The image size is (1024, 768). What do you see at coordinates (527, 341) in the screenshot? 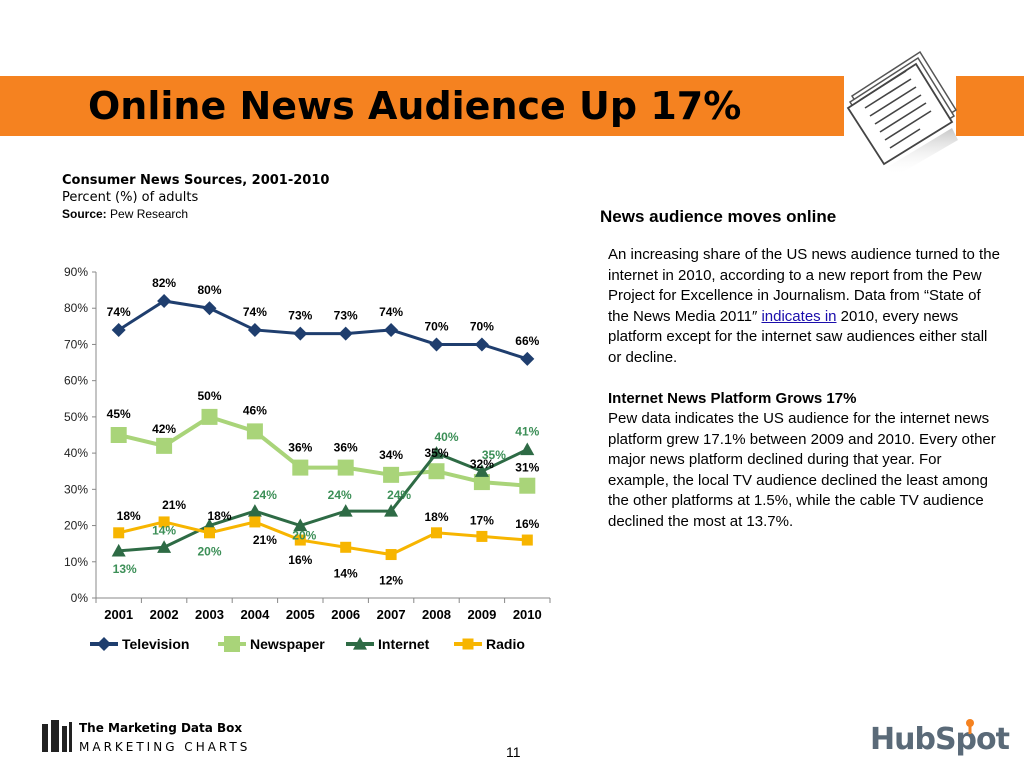
I see `data-label: 66%` at bounding box center [527, 341].